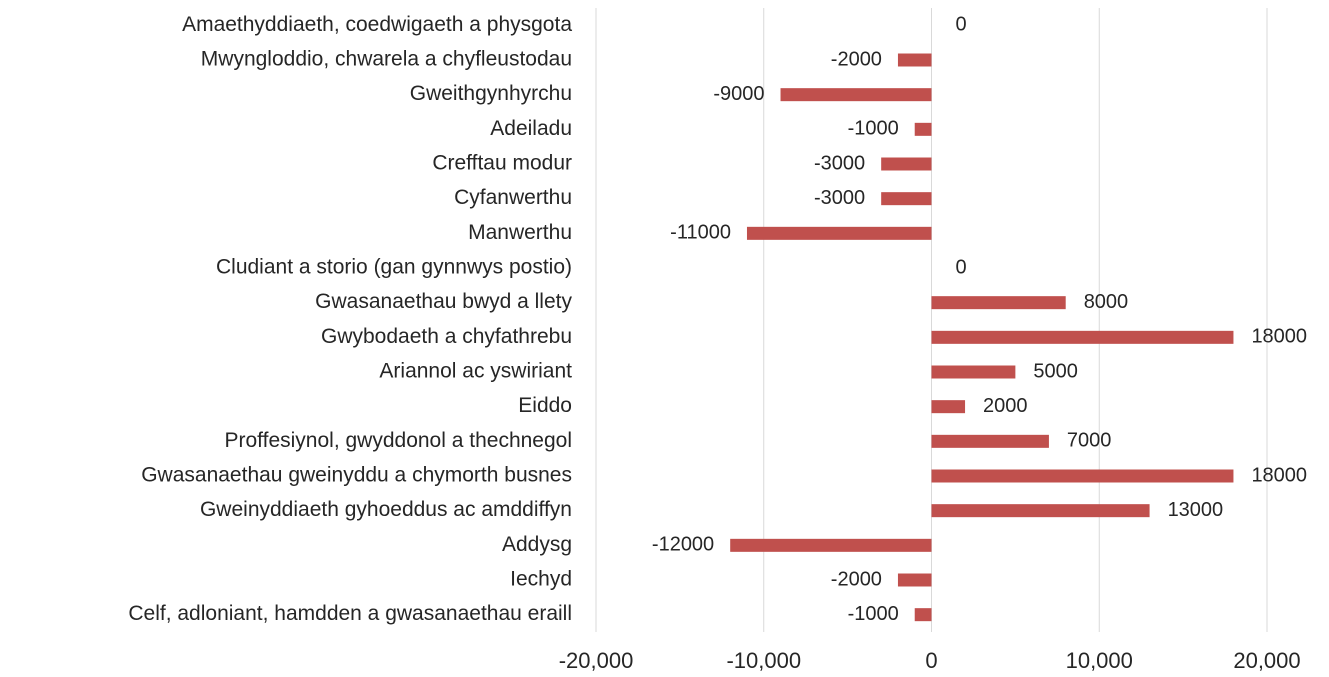  I want to click on y-tick-label: Manwerthu, so click(520, 232).